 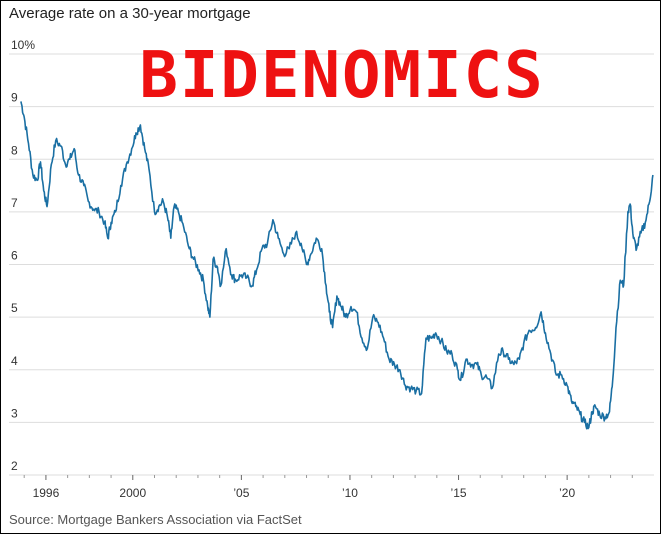 What do you see at coordinates (14, 413) in the screenshot?
I see `y-tick-label: 3` at bounding box center [14, 413].